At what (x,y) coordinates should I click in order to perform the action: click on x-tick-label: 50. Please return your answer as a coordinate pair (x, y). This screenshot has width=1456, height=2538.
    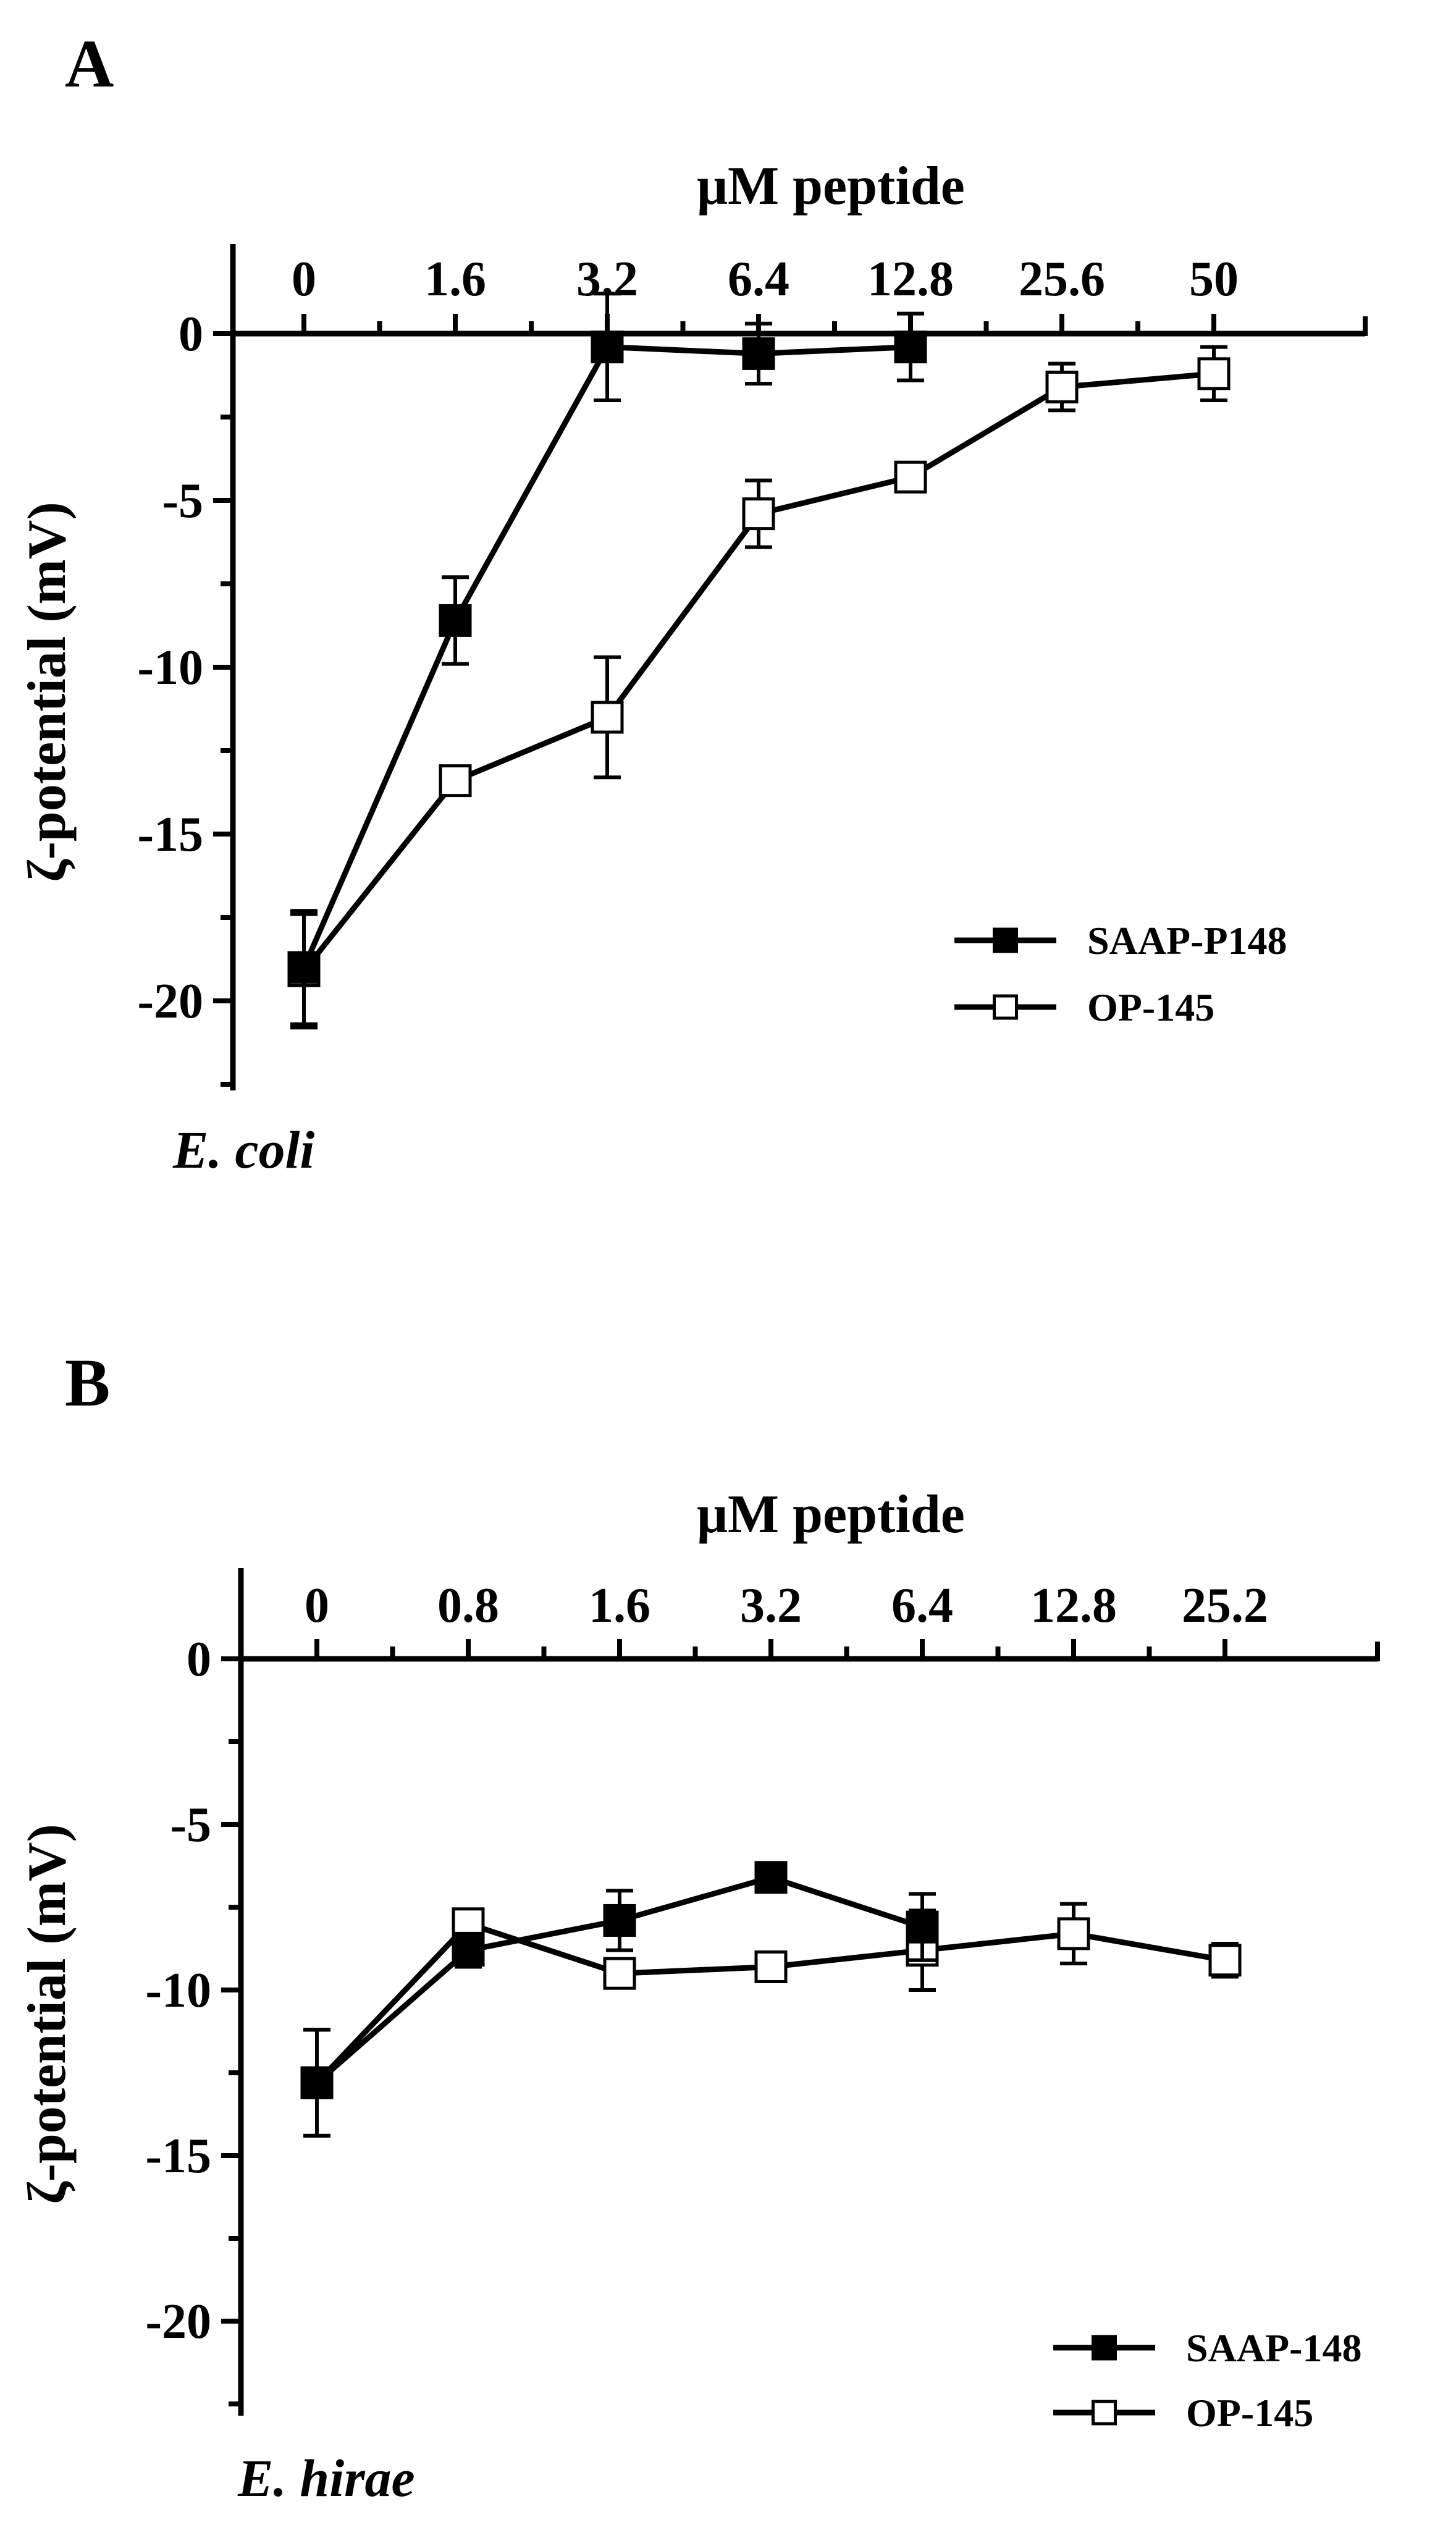
    Looking at the image, I should click on (1214, 279).